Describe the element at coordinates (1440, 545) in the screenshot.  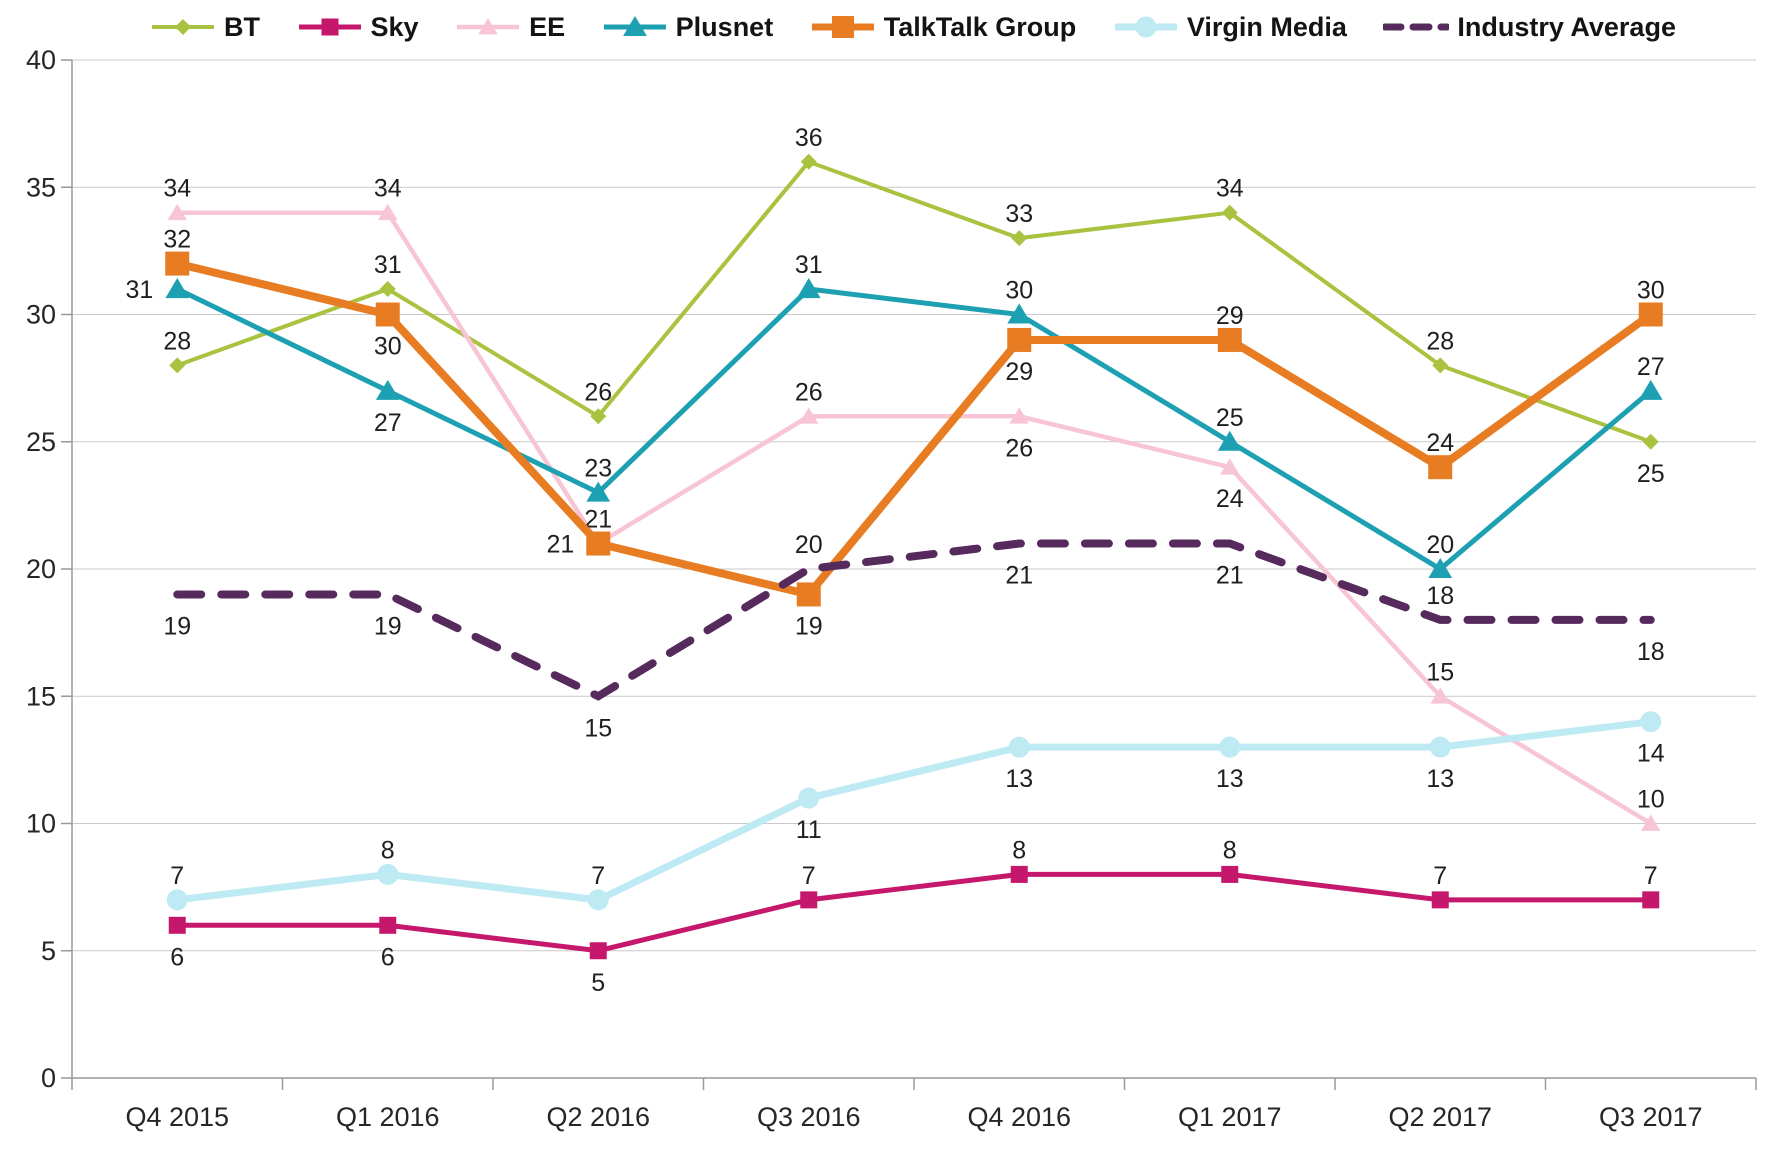
I see `data-label: 20` at that location.